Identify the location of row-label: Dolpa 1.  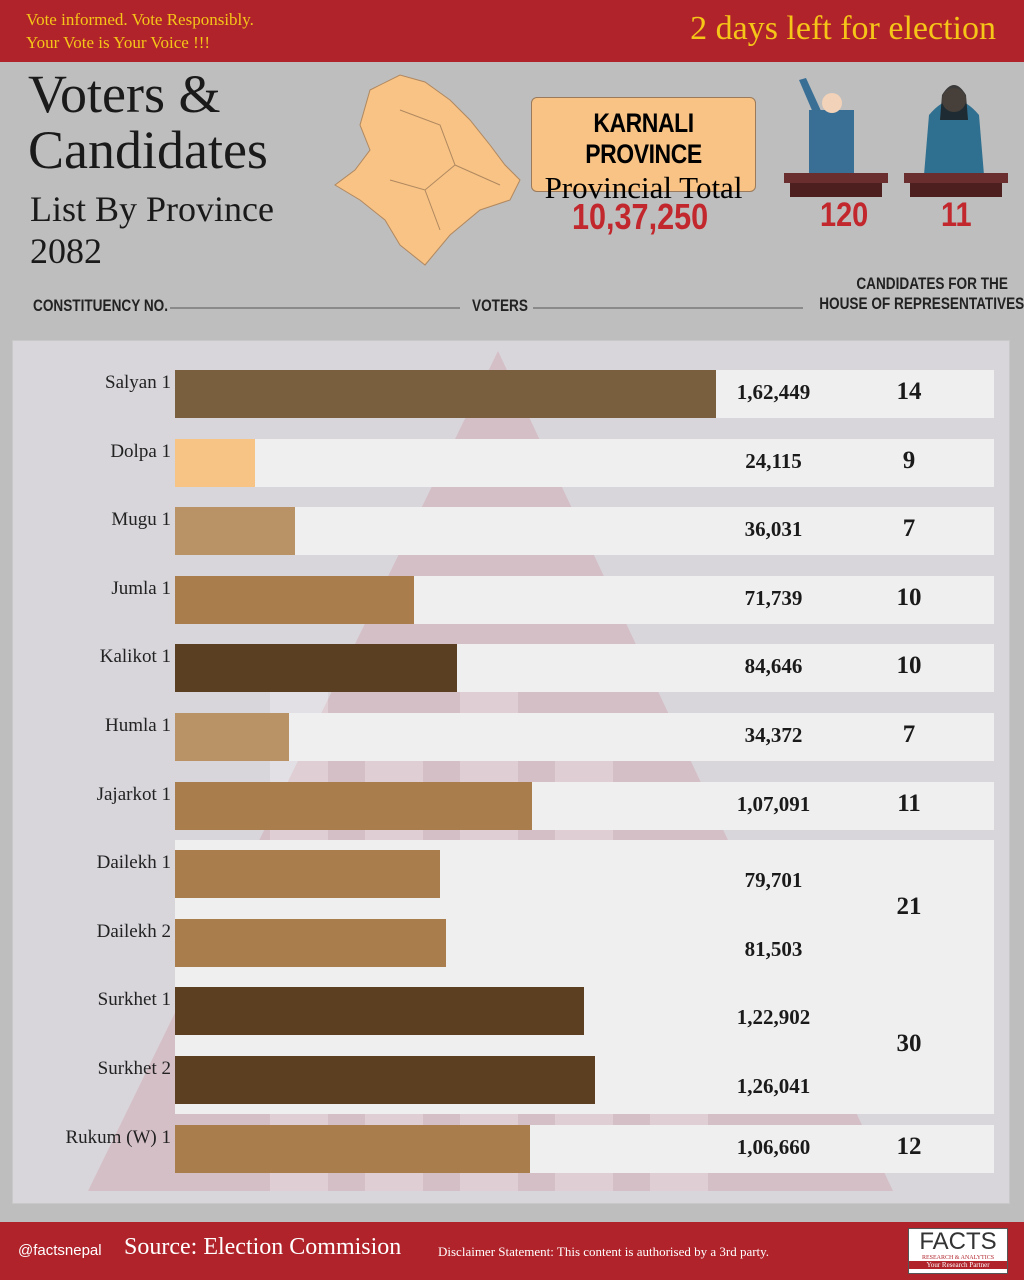
(140, 451).